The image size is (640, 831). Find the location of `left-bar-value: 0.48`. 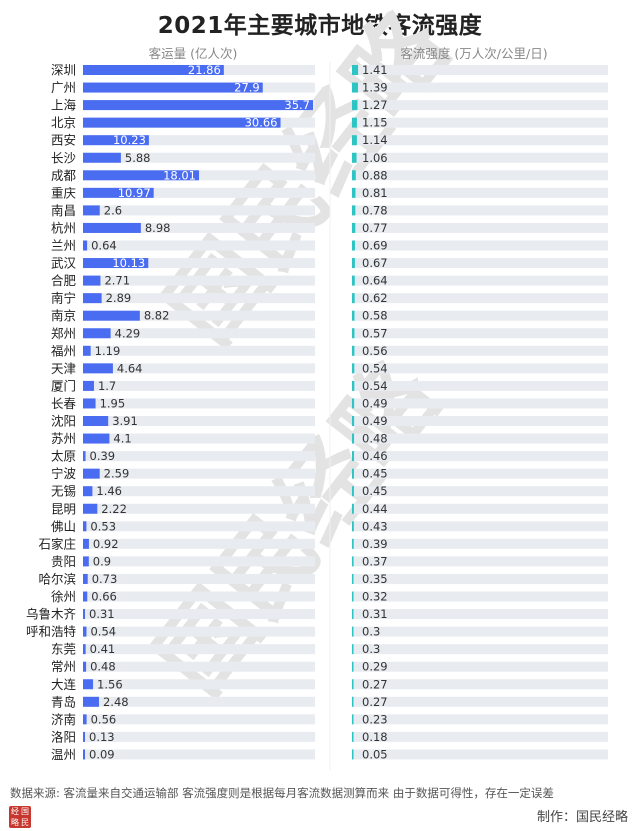

left-bar-value: 0.48 is located at coordinates (103, 667).